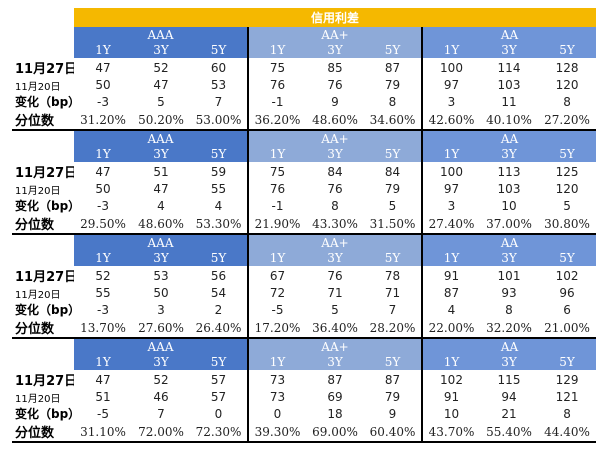  Describe the element at coordinates (335, 328) in the screenshot. I see `value-cell: 36.40%` at that location.